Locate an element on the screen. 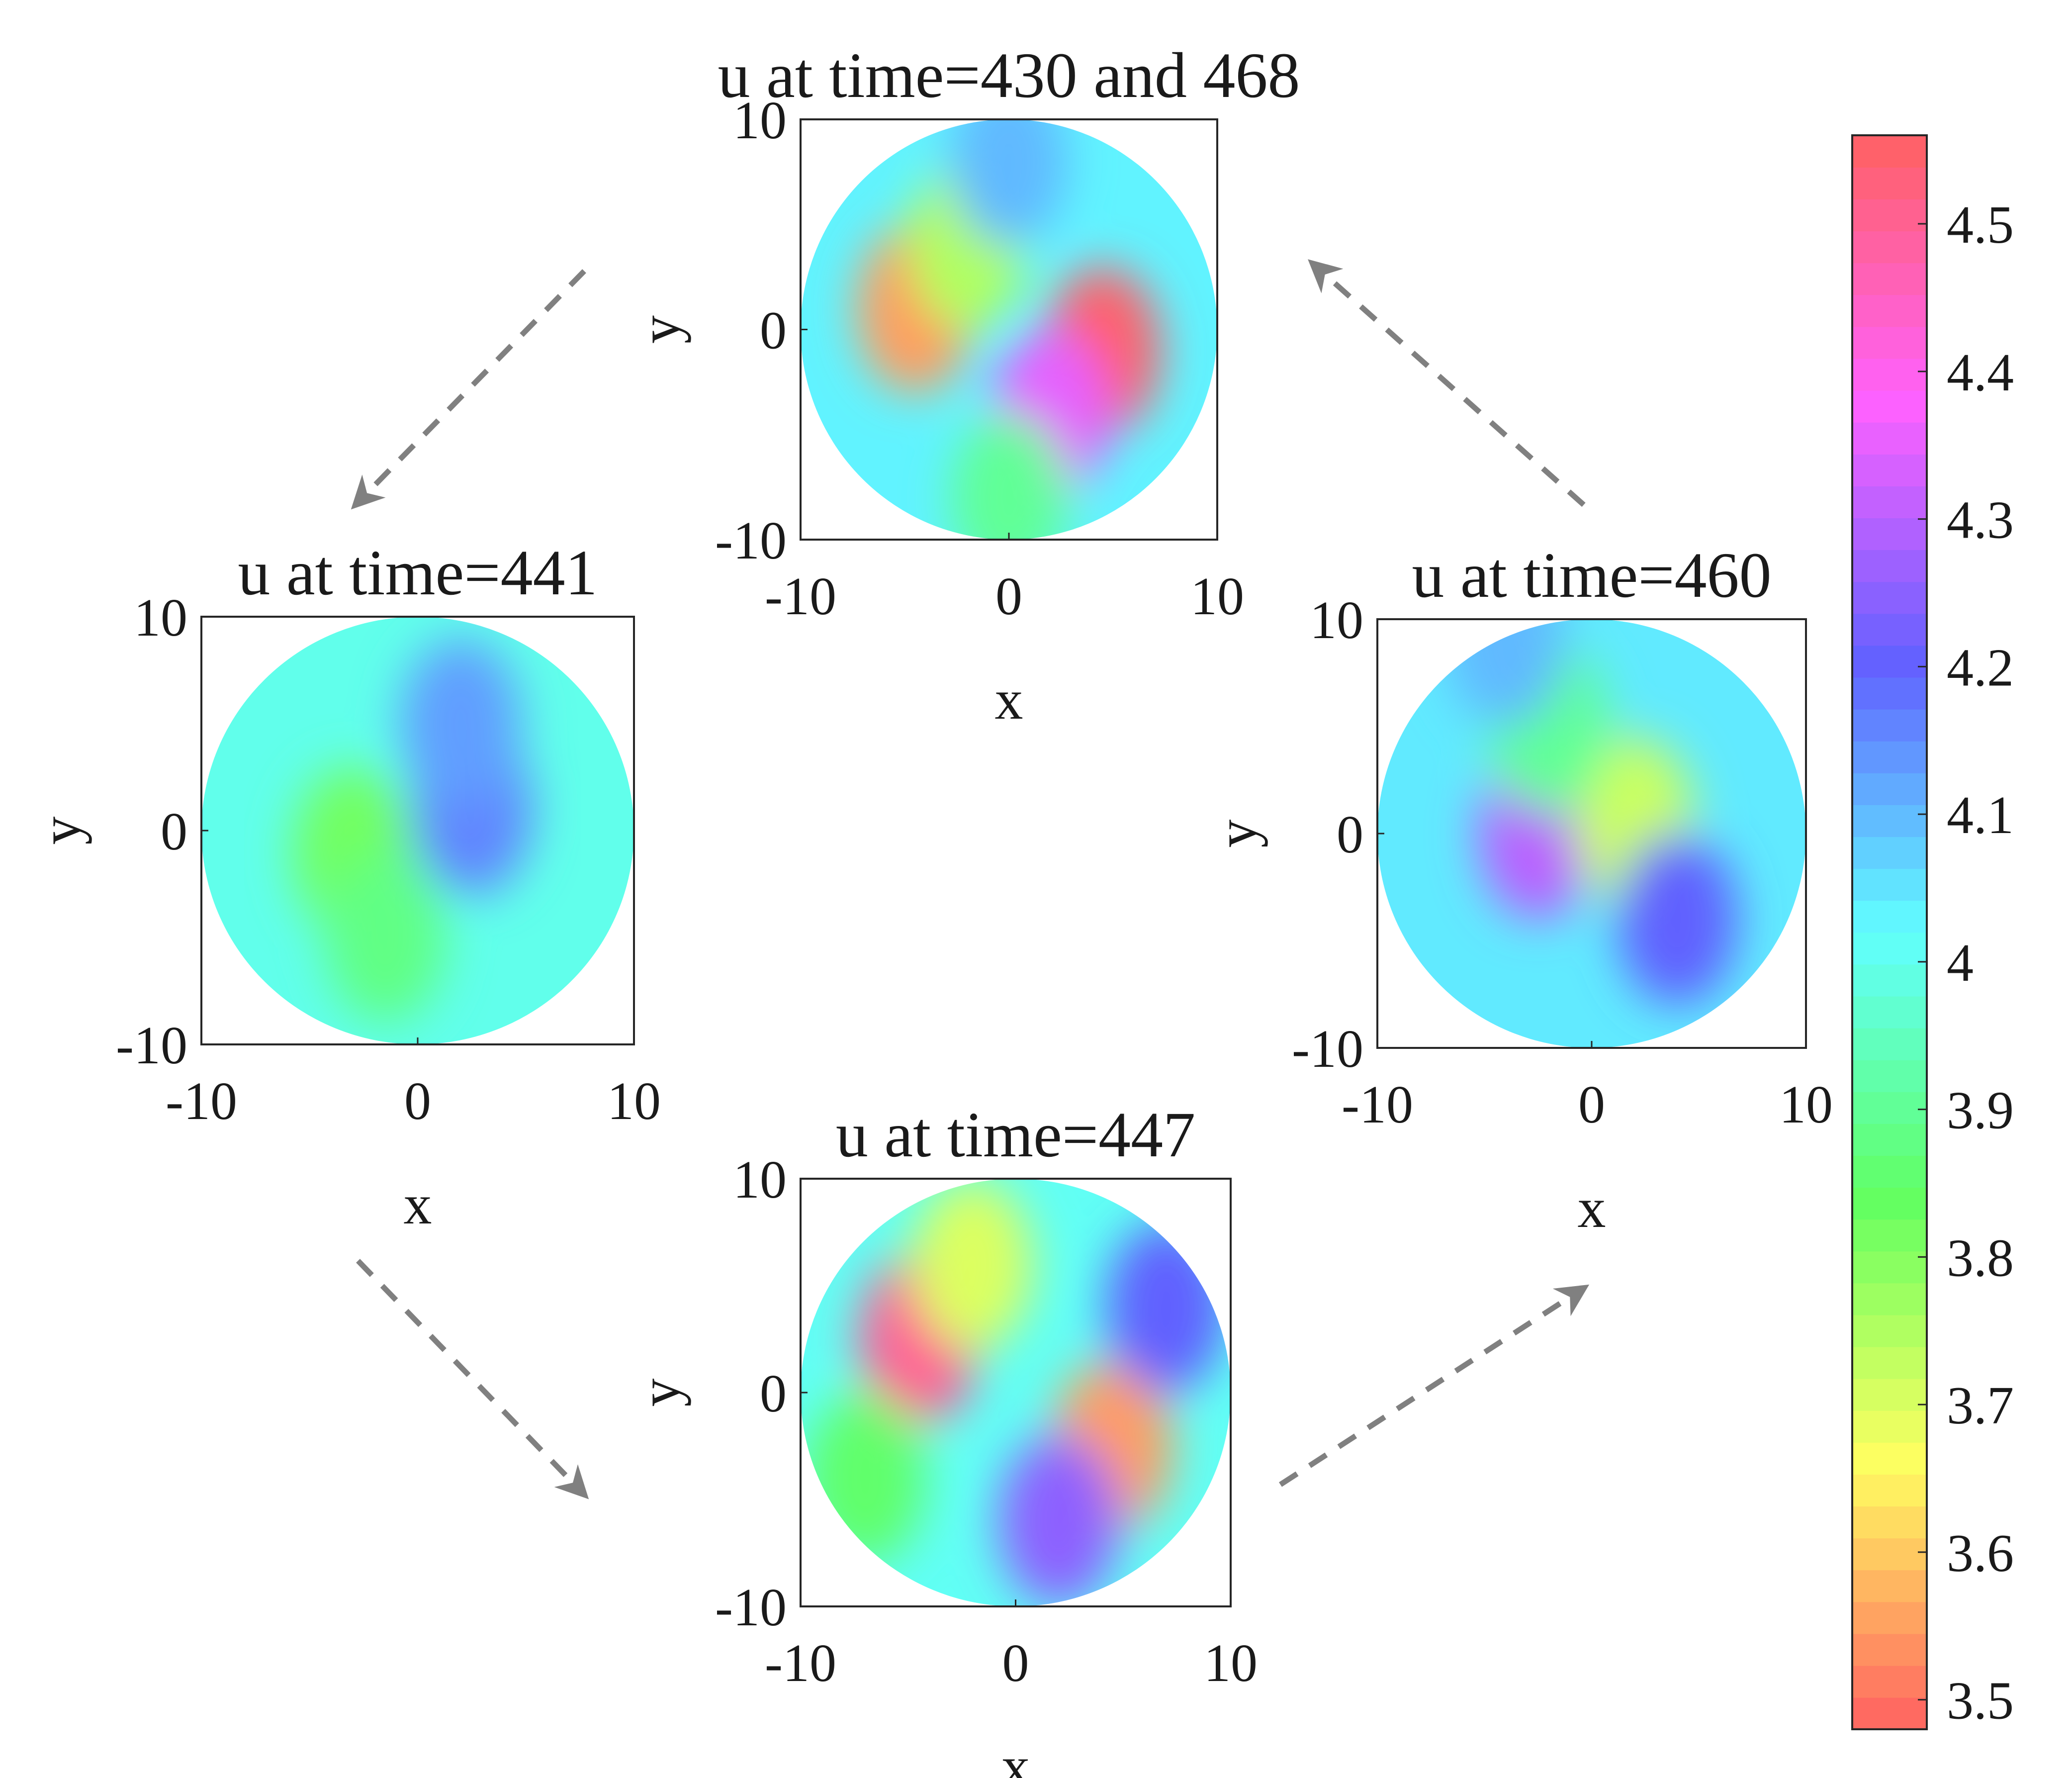 The height and width of the screenshot is (1778, 2072). panel-4: u at time=460 -10 0 10 -10 0 10 x y is located at coordinates (1519, 889).